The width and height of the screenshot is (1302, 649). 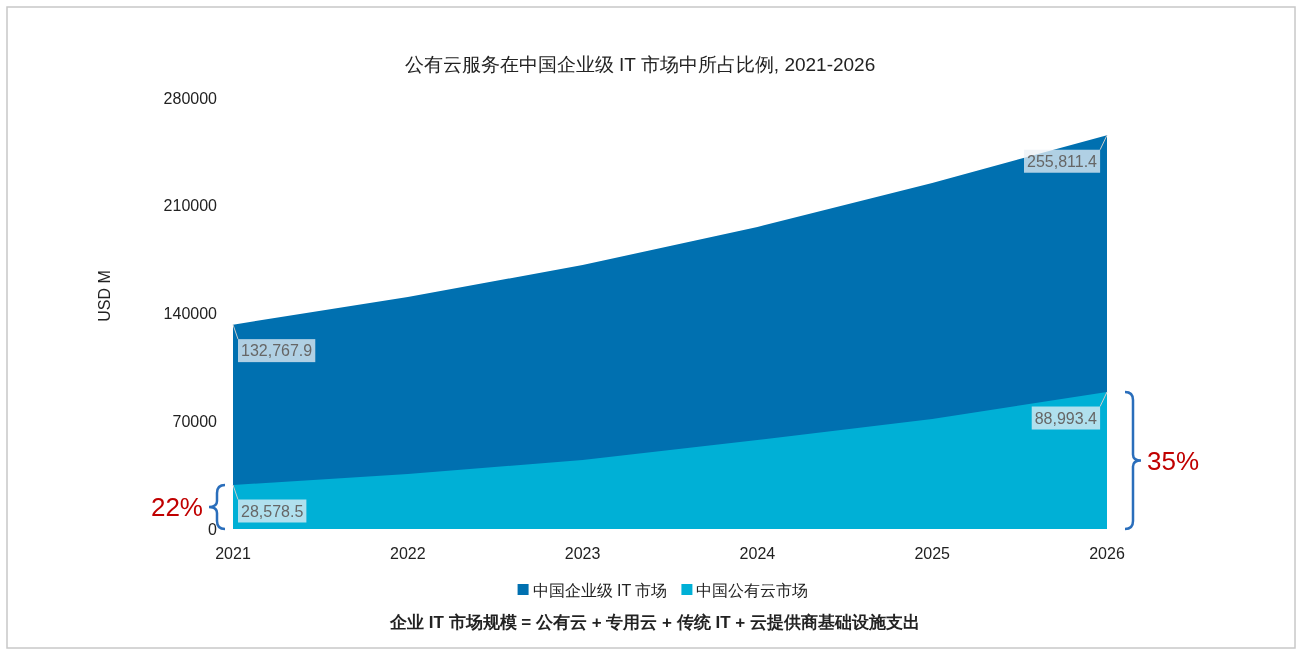 What do you see at coordinates (408, 553) in the screenshot?
I see `x-tick-label: 2022` at bounding box center [408, 553].